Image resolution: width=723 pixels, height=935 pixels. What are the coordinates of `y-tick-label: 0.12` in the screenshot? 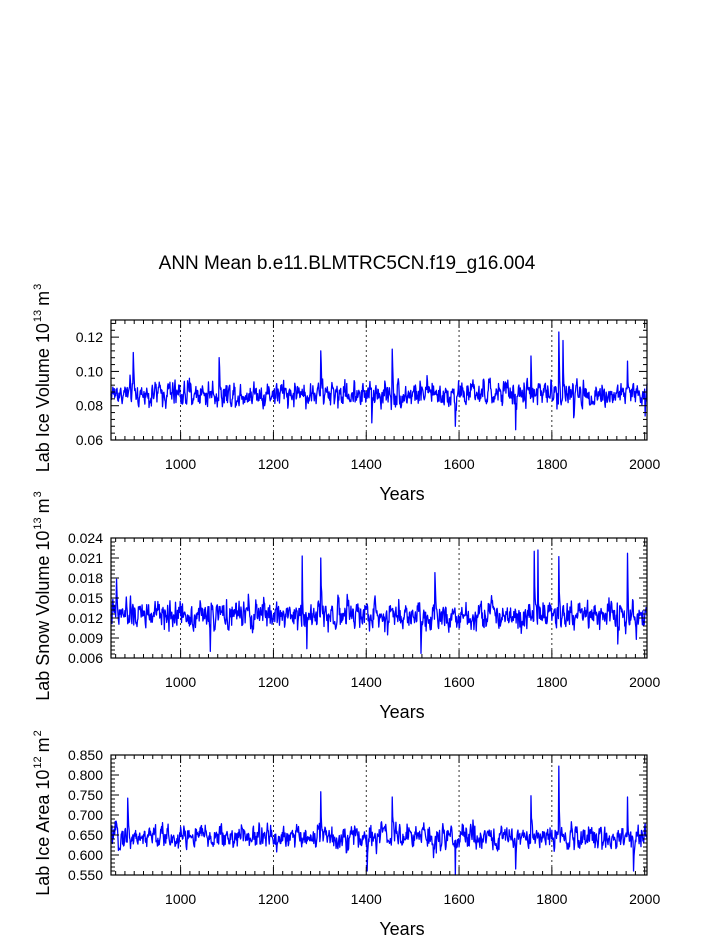 It's located at (89, 337).